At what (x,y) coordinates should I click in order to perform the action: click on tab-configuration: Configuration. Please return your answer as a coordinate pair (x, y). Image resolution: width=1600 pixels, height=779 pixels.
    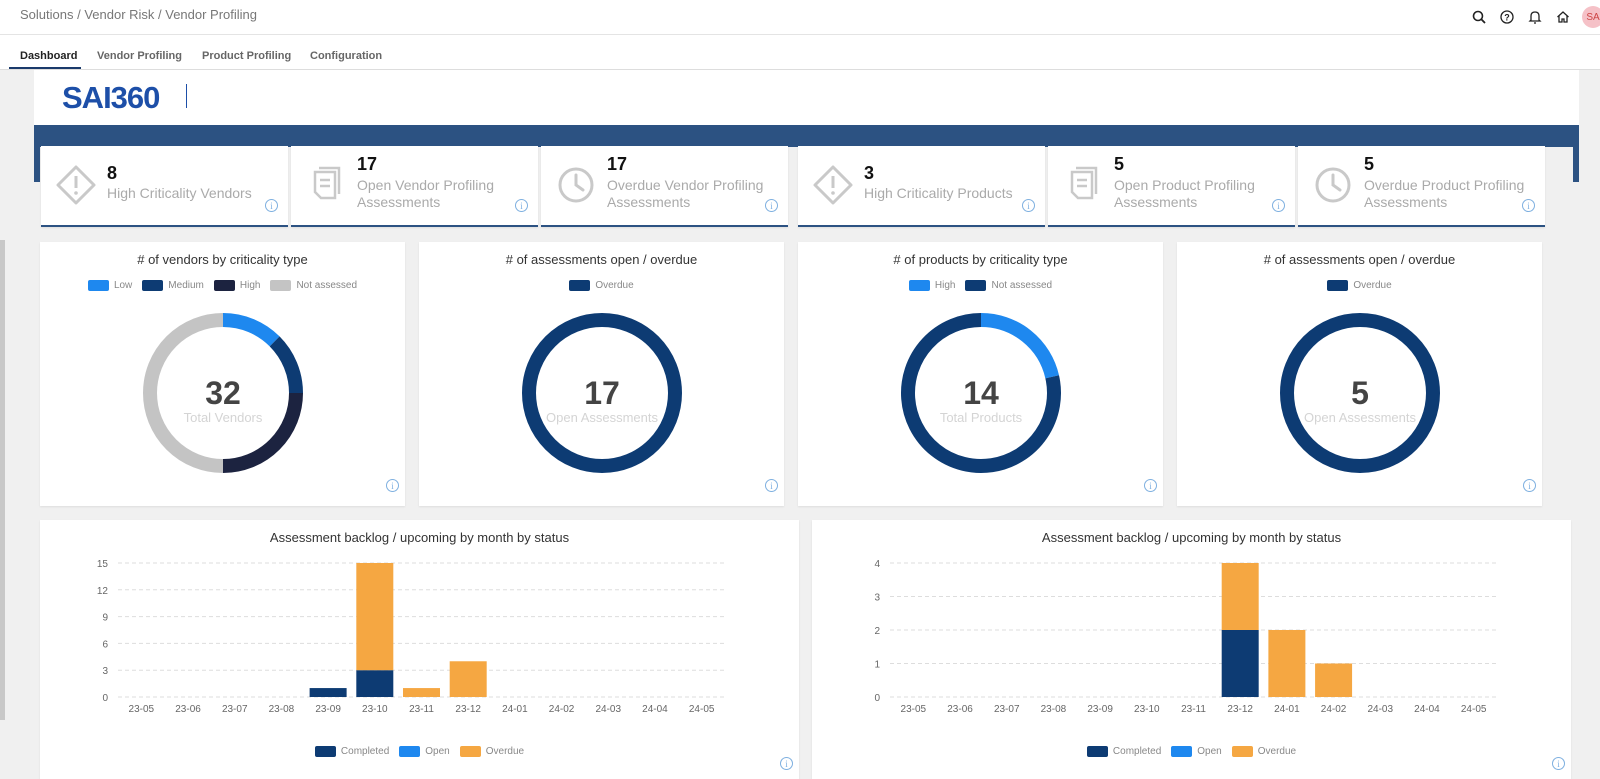
    Looking at the image, I should click on (346, 56).